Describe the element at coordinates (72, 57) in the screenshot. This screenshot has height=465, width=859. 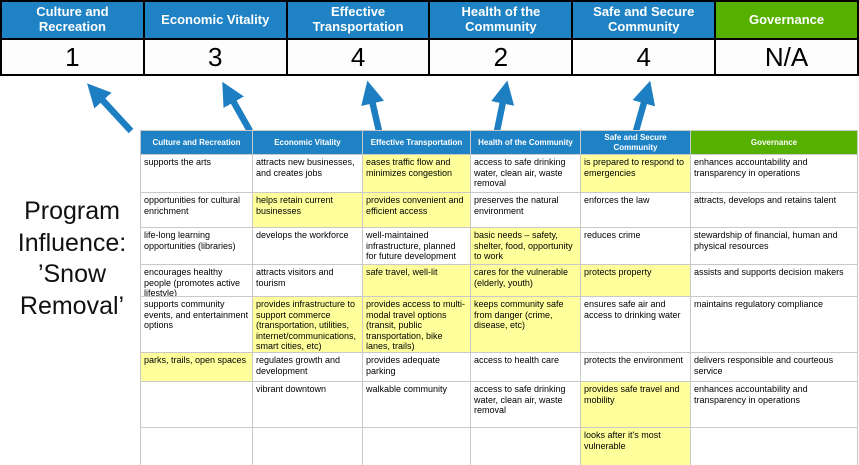
I see `influence-score-culture-and-recreation: 1` at that location.